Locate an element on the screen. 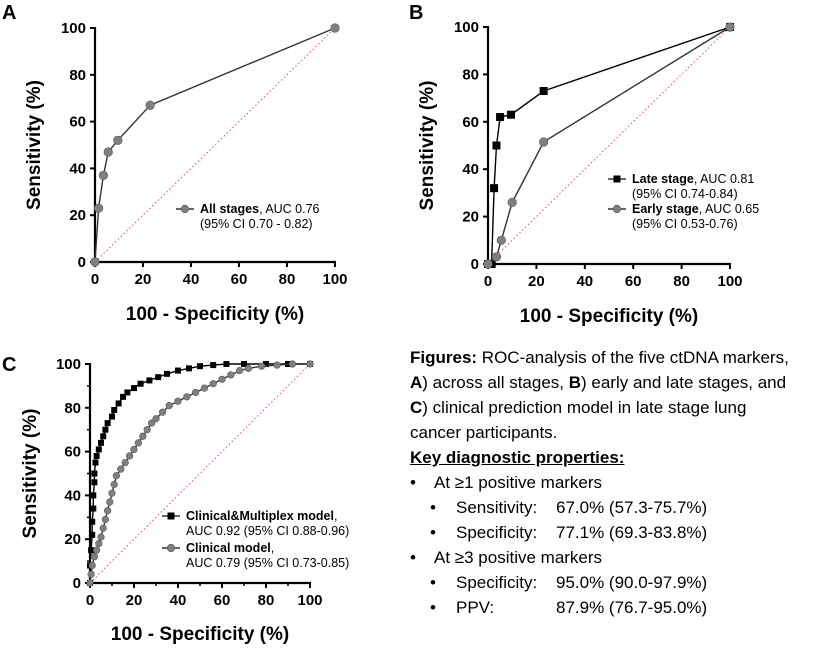 The height and width of the screenshot is (651, 815). group-1-heading: At ≥1 positive markers is located at coordinates (610, 482).